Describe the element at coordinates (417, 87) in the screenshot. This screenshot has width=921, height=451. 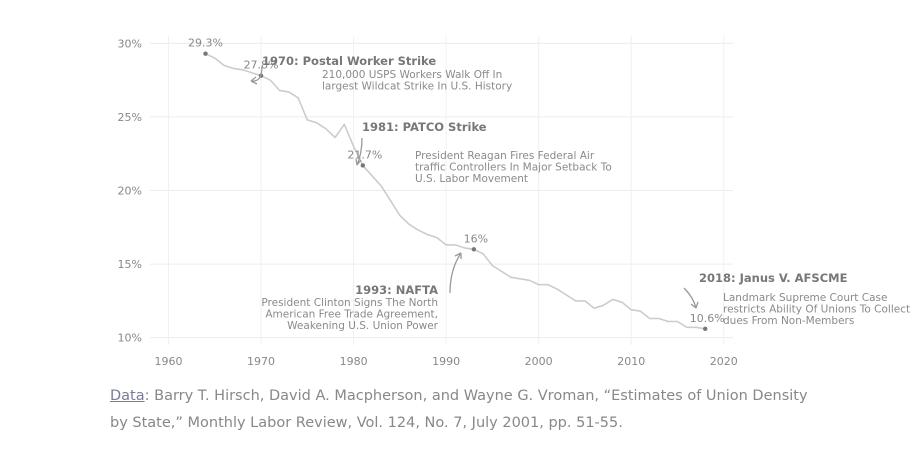
I see `annotation-description-line: largest Wildcat Strike In U.S. History` at that location.